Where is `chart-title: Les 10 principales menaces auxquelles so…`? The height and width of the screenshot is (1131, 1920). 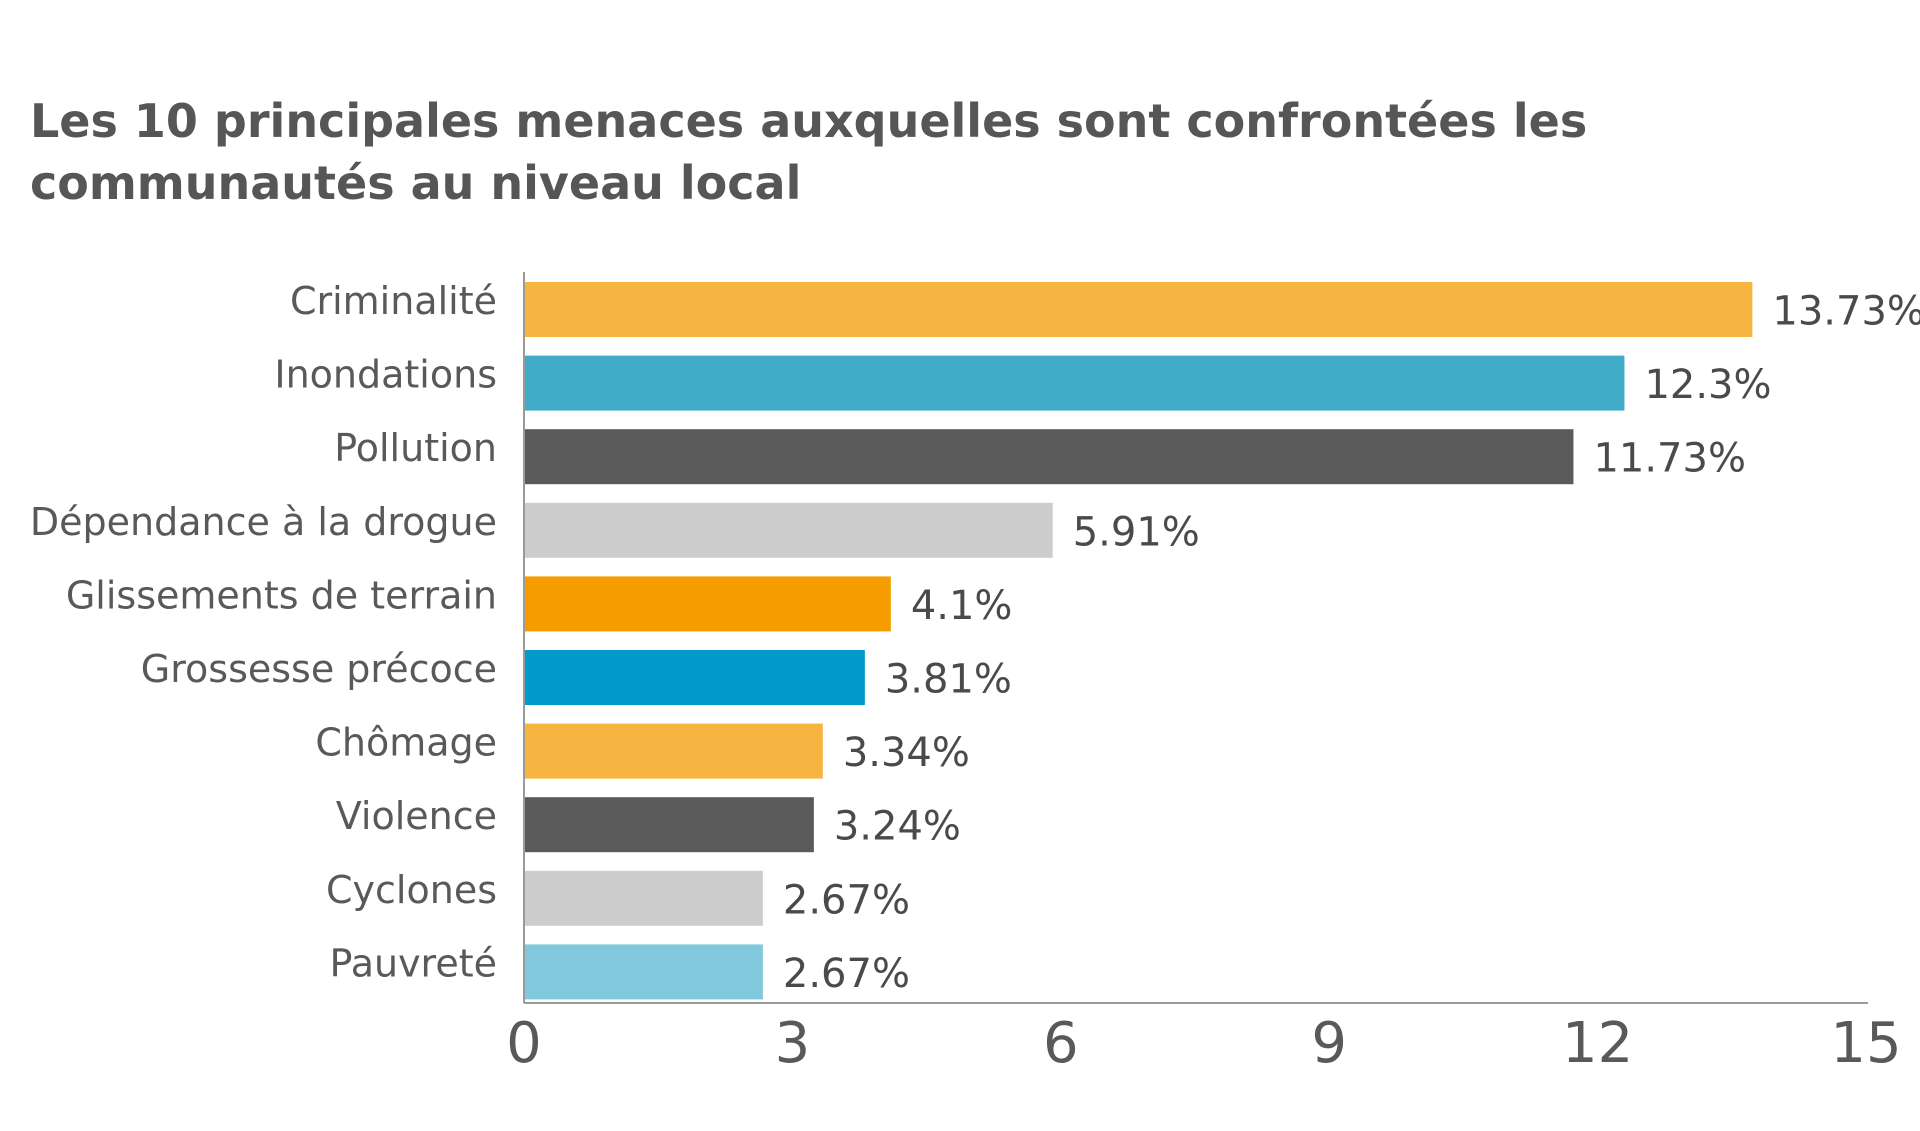
chart-title: Les 10 principales menaces auxquelles so… is located at coordinates (809, 152).